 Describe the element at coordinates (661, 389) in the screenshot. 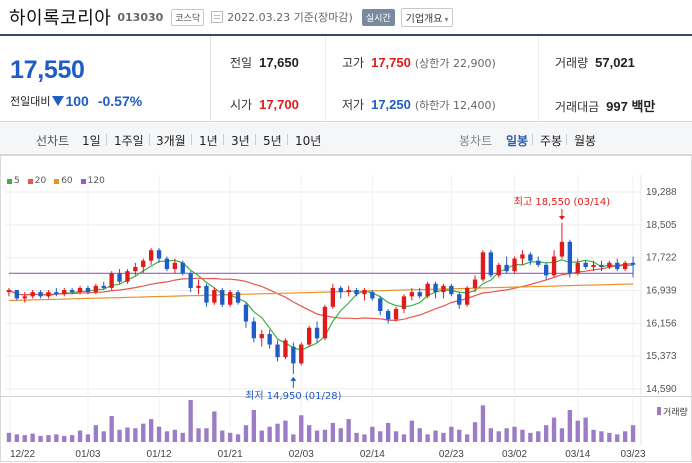

I see `y-tick-label: 14,590` at that location.